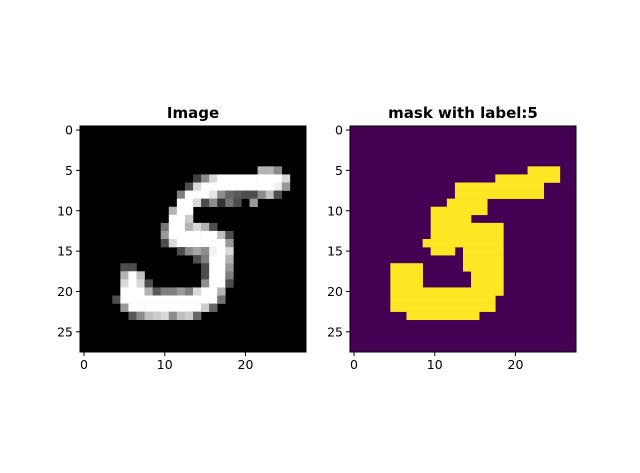  I want to click on x-tick-label: 10, so click(165, 364).